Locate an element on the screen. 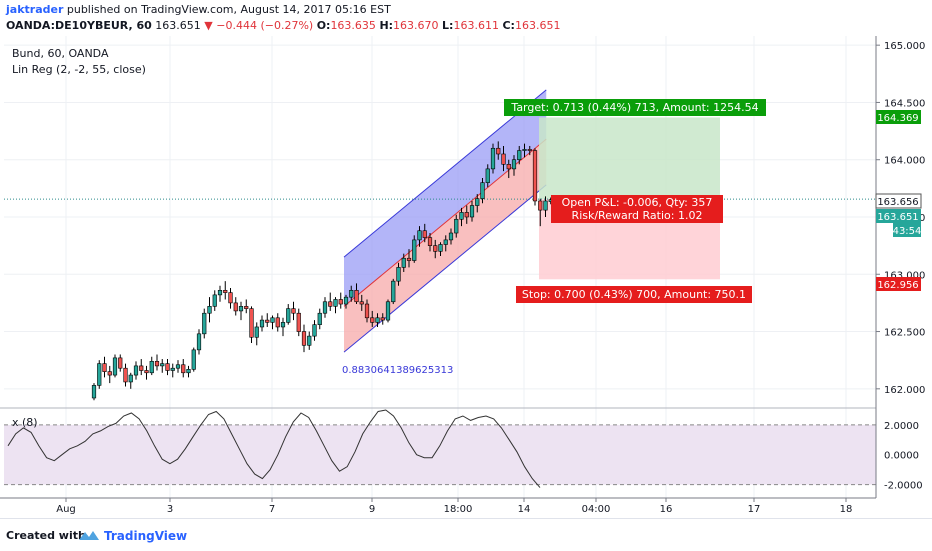 The width and height of the screenshot is (932, 551). time-tick-label: 7 is located at coordinates (272, 509).